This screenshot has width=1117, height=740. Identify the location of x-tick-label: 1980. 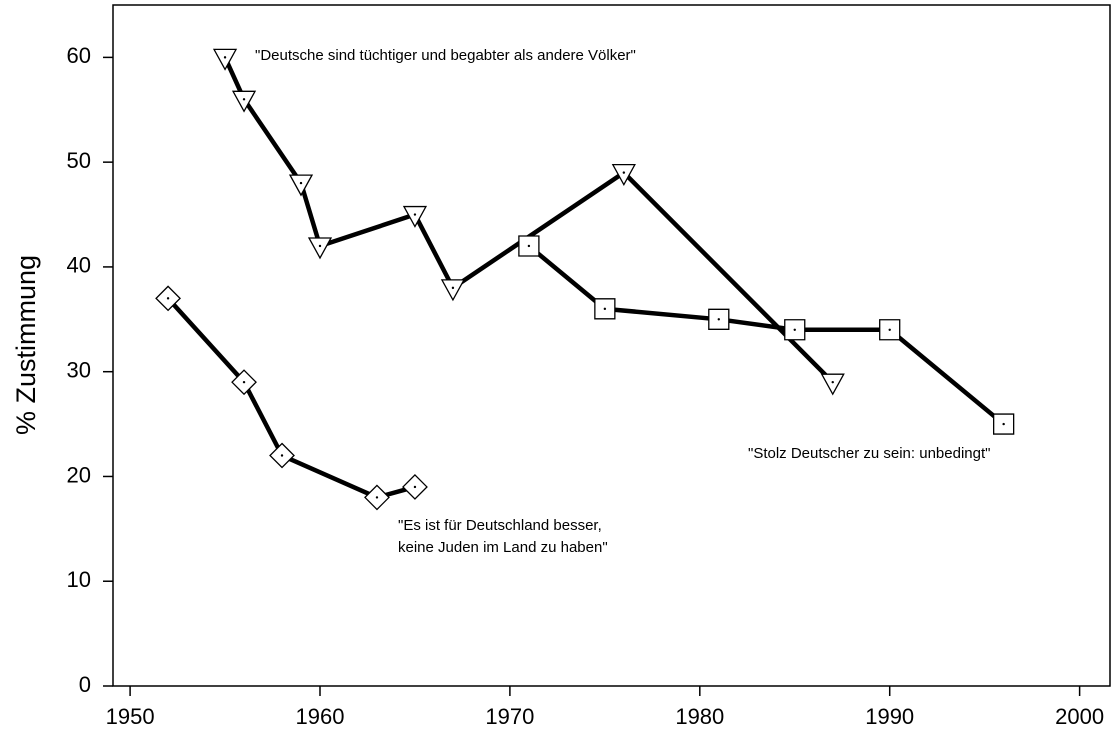
(699, 716).